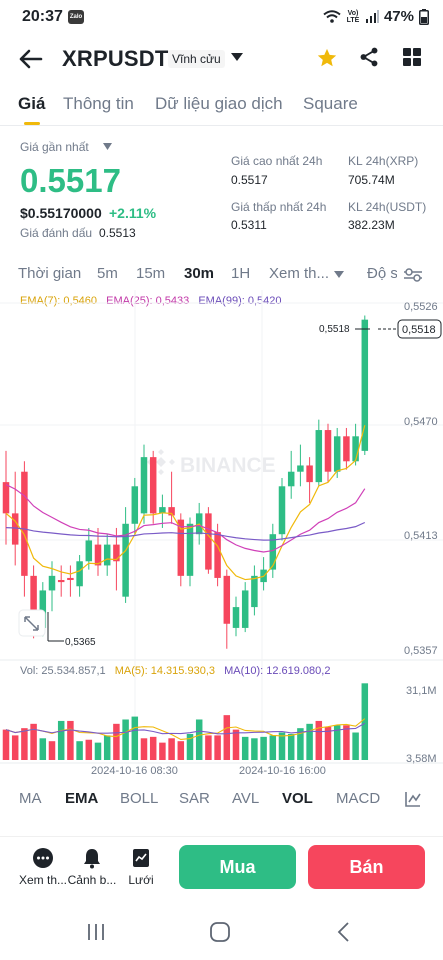 This screenshot has height=960, width=443. Describe the element at coordinates (237, 867) in the screenshot. I see `buy-button: Mua` at that location.